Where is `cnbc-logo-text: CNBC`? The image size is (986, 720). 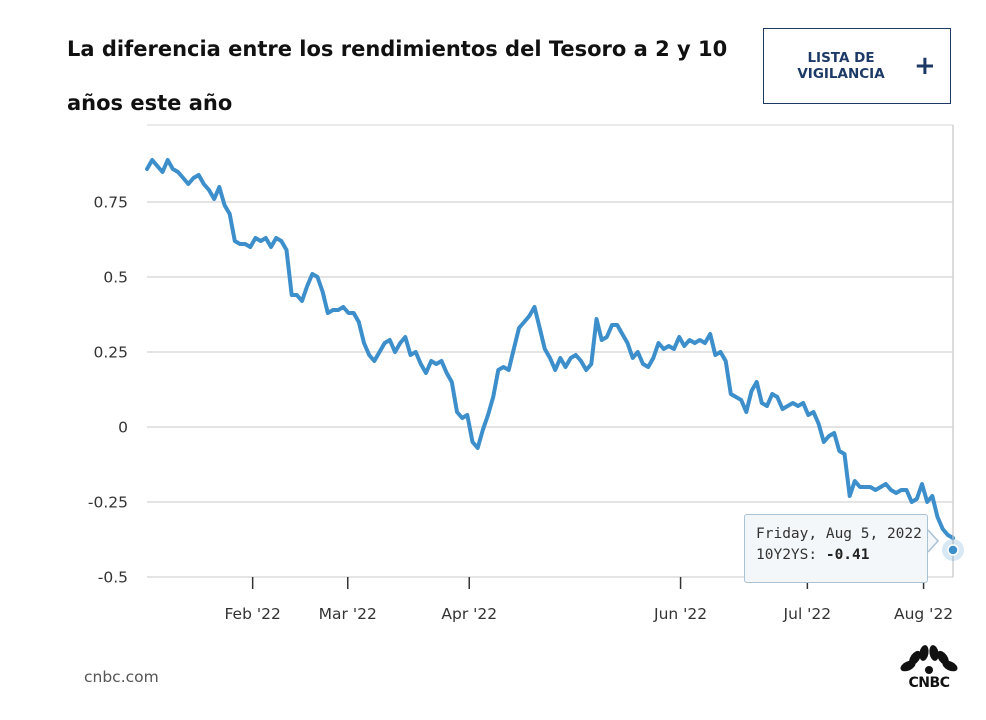 cnbc-logo-text: CNBC is located at coordinates (929, 683).